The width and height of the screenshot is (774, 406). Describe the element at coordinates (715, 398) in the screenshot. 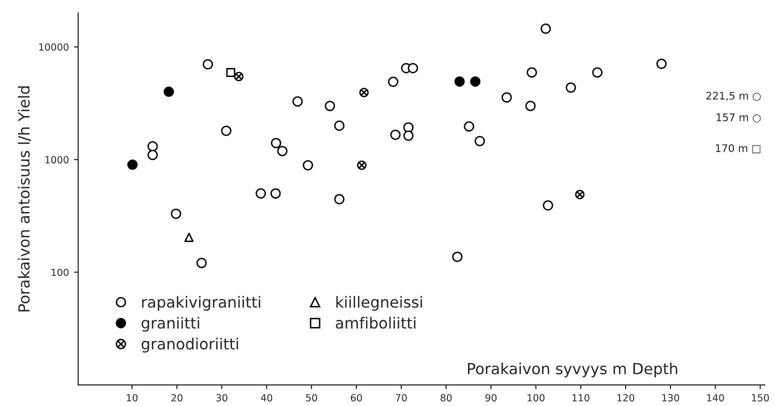

I see `x-tick-label: 140` at that location.